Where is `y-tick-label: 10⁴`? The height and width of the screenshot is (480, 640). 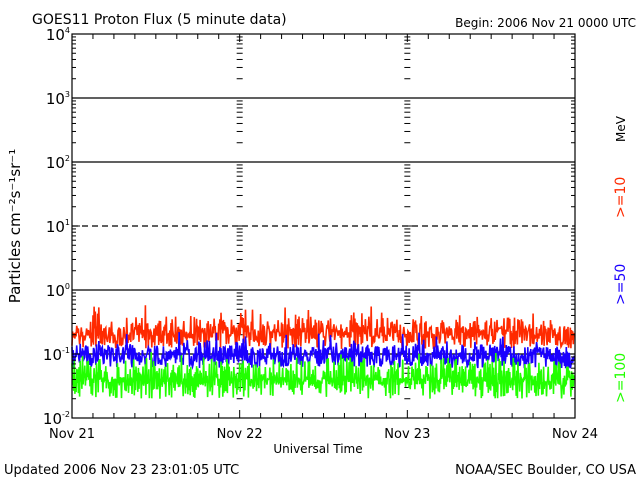
y-tick-label: 10⁴ is located at coordinates (58, 35).